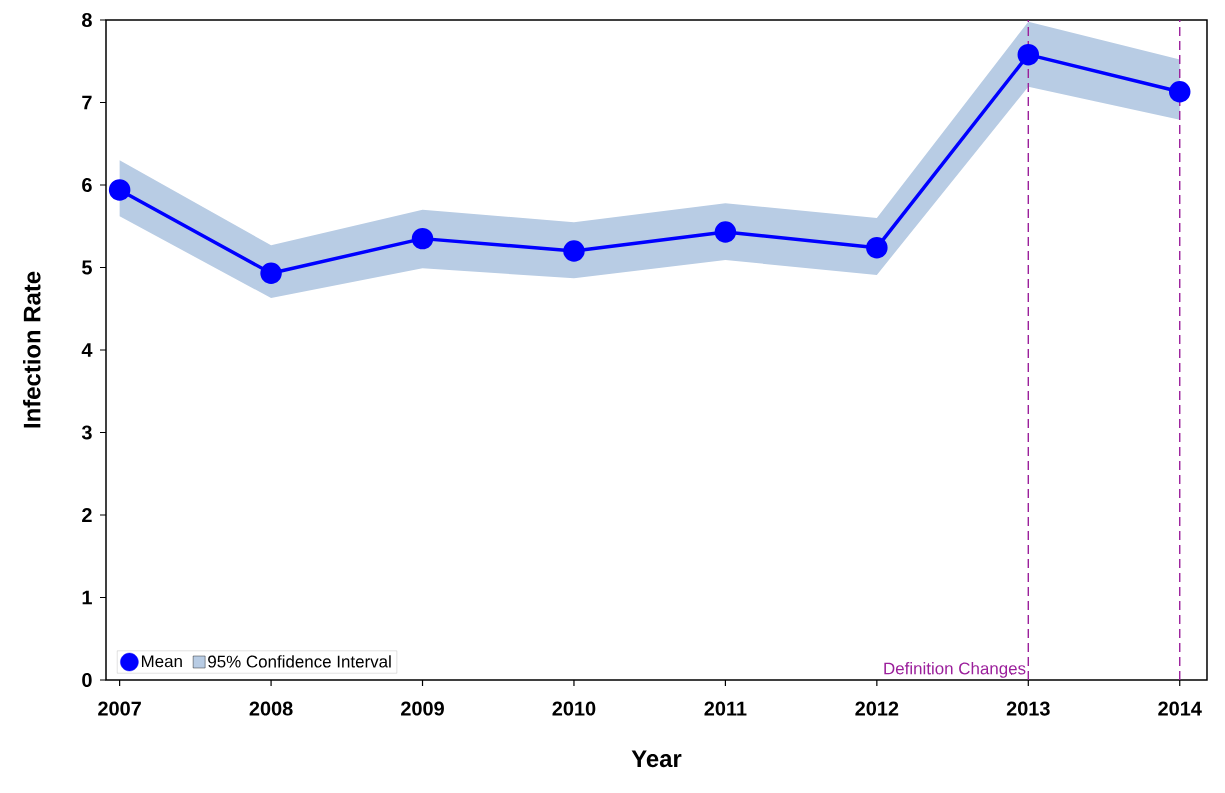  Describe the element at coordinates (119, 708) in the screenshot. I see `x-tick-label: 2007` at that location.